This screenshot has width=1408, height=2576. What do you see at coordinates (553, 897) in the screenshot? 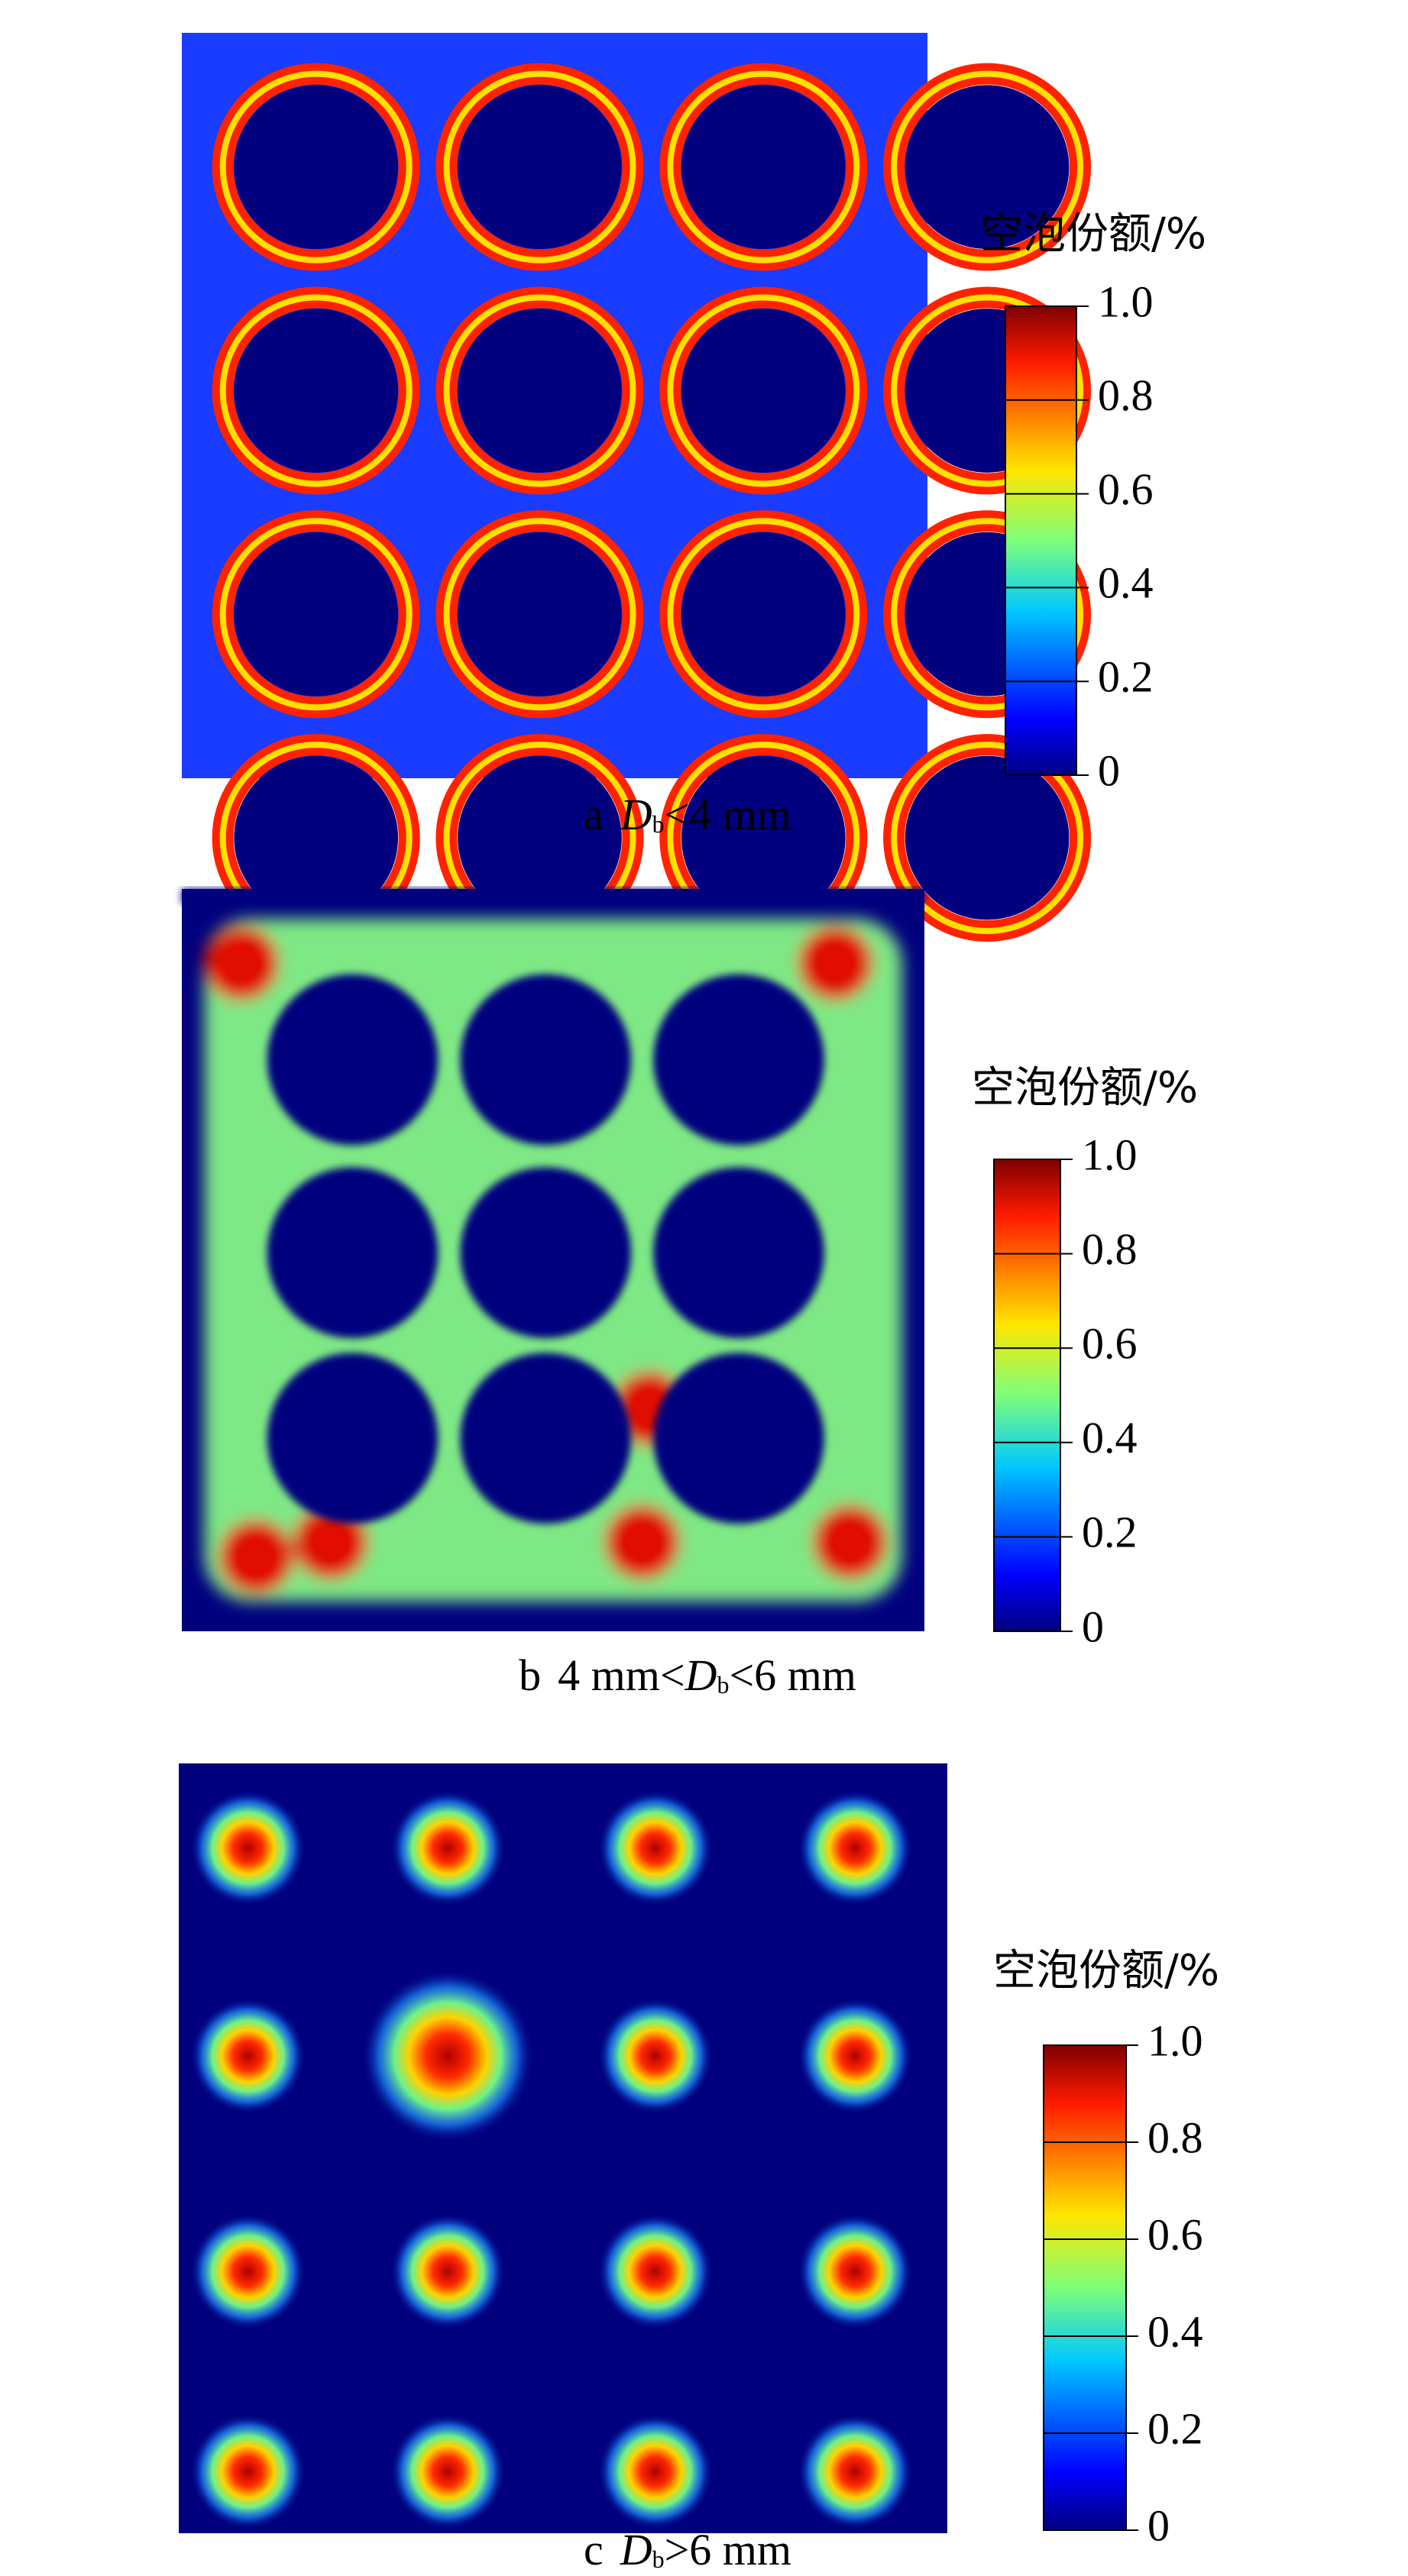
I see `field-edge` at bounding box center [553, 897].